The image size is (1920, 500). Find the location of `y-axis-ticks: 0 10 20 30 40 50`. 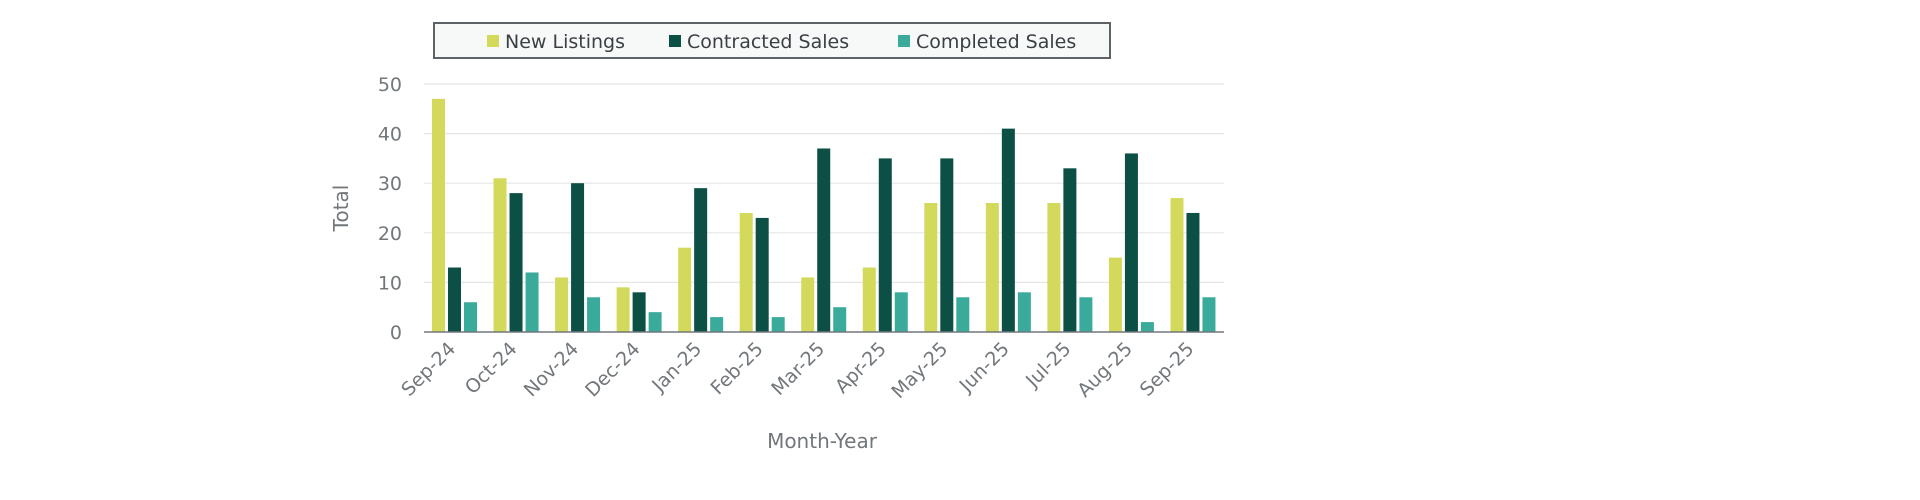

y-axis-ticks: 0 10 20 30 40 50 is located at coordinates (390, 209).